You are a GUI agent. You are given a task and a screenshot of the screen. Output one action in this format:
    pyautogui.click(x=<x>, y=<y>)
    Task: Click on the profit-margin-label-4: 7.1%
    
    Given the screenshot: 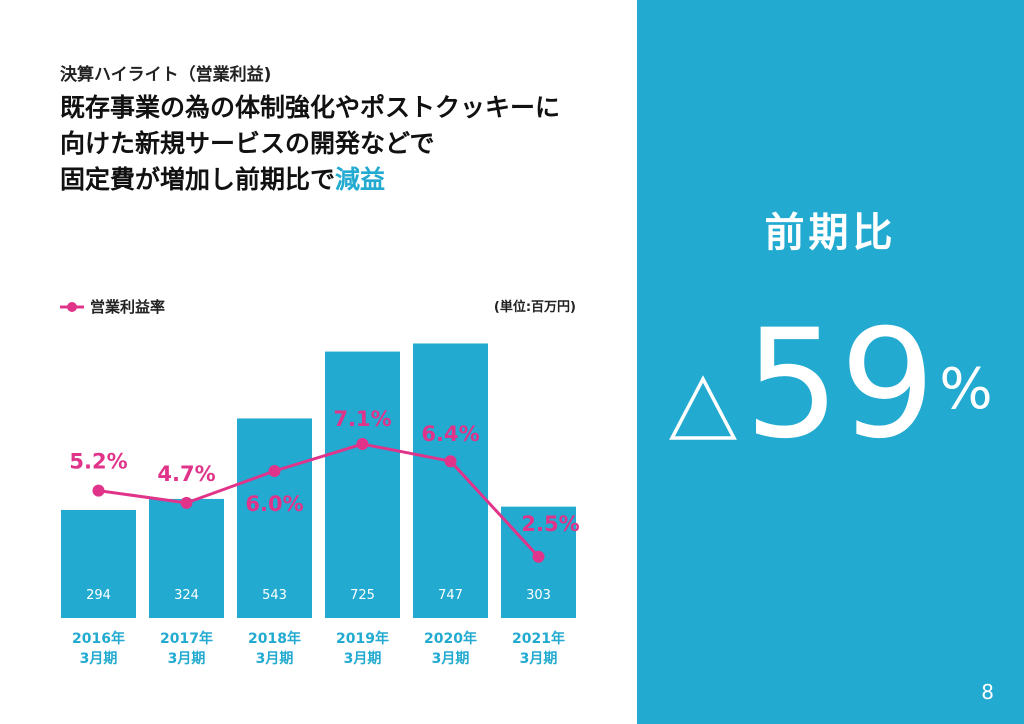 What is the action you would take?
    pyautogui.click(x=362, y=419)
    